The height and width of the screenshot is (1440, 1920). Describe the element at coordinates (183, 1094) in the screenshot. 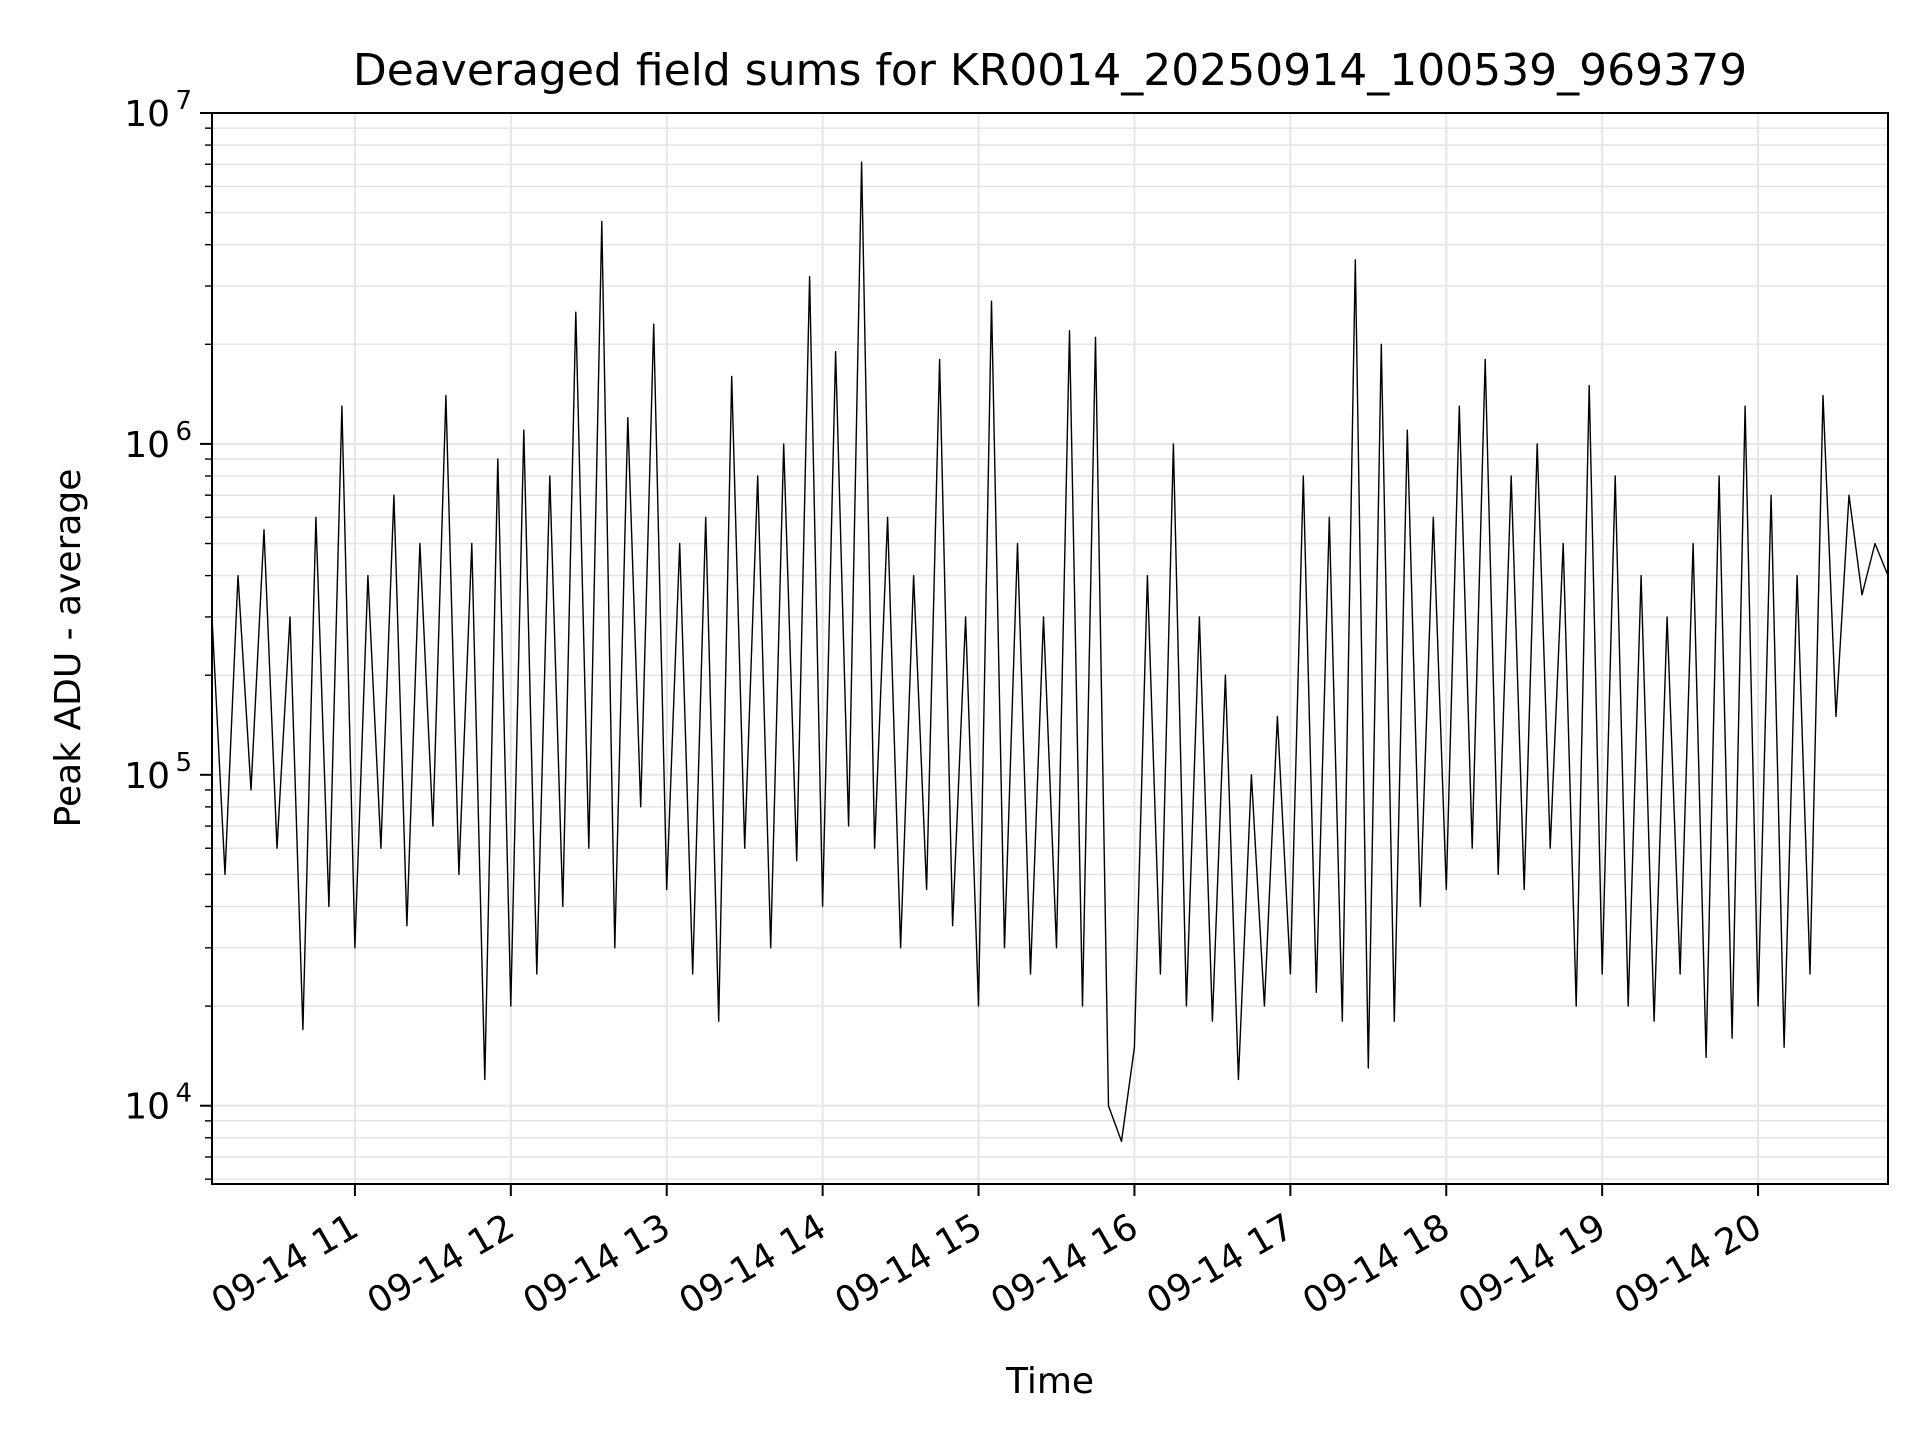

I see `y-tick-label-exponent: 4` at that location.